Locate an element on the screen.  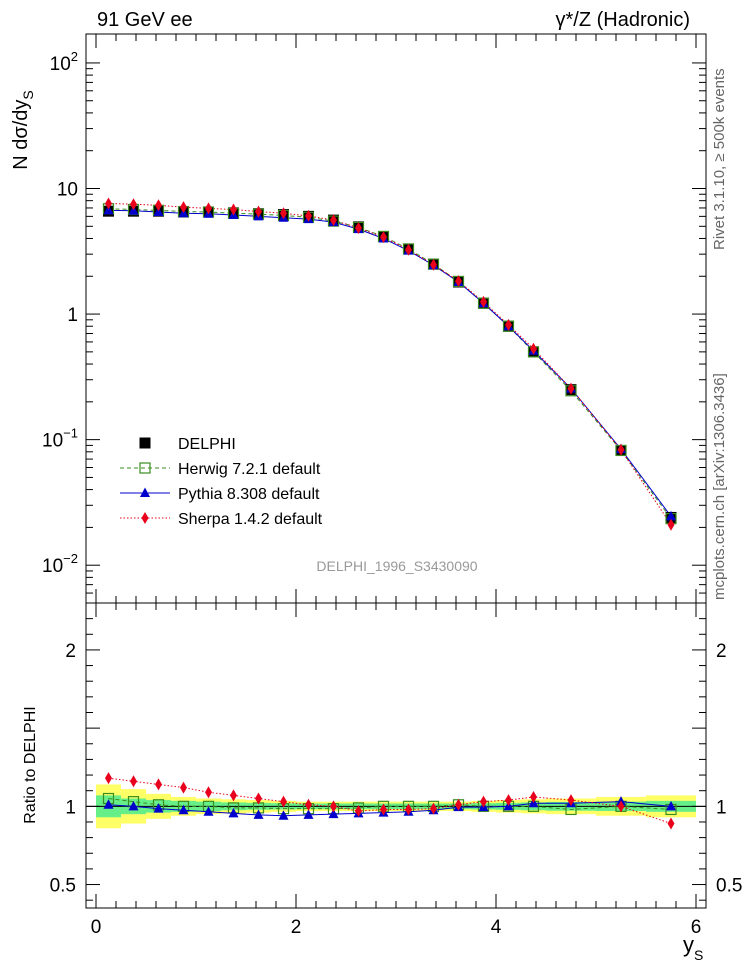
ratio-y-tick-label-right: 1 is located at coordinates (721, 807).